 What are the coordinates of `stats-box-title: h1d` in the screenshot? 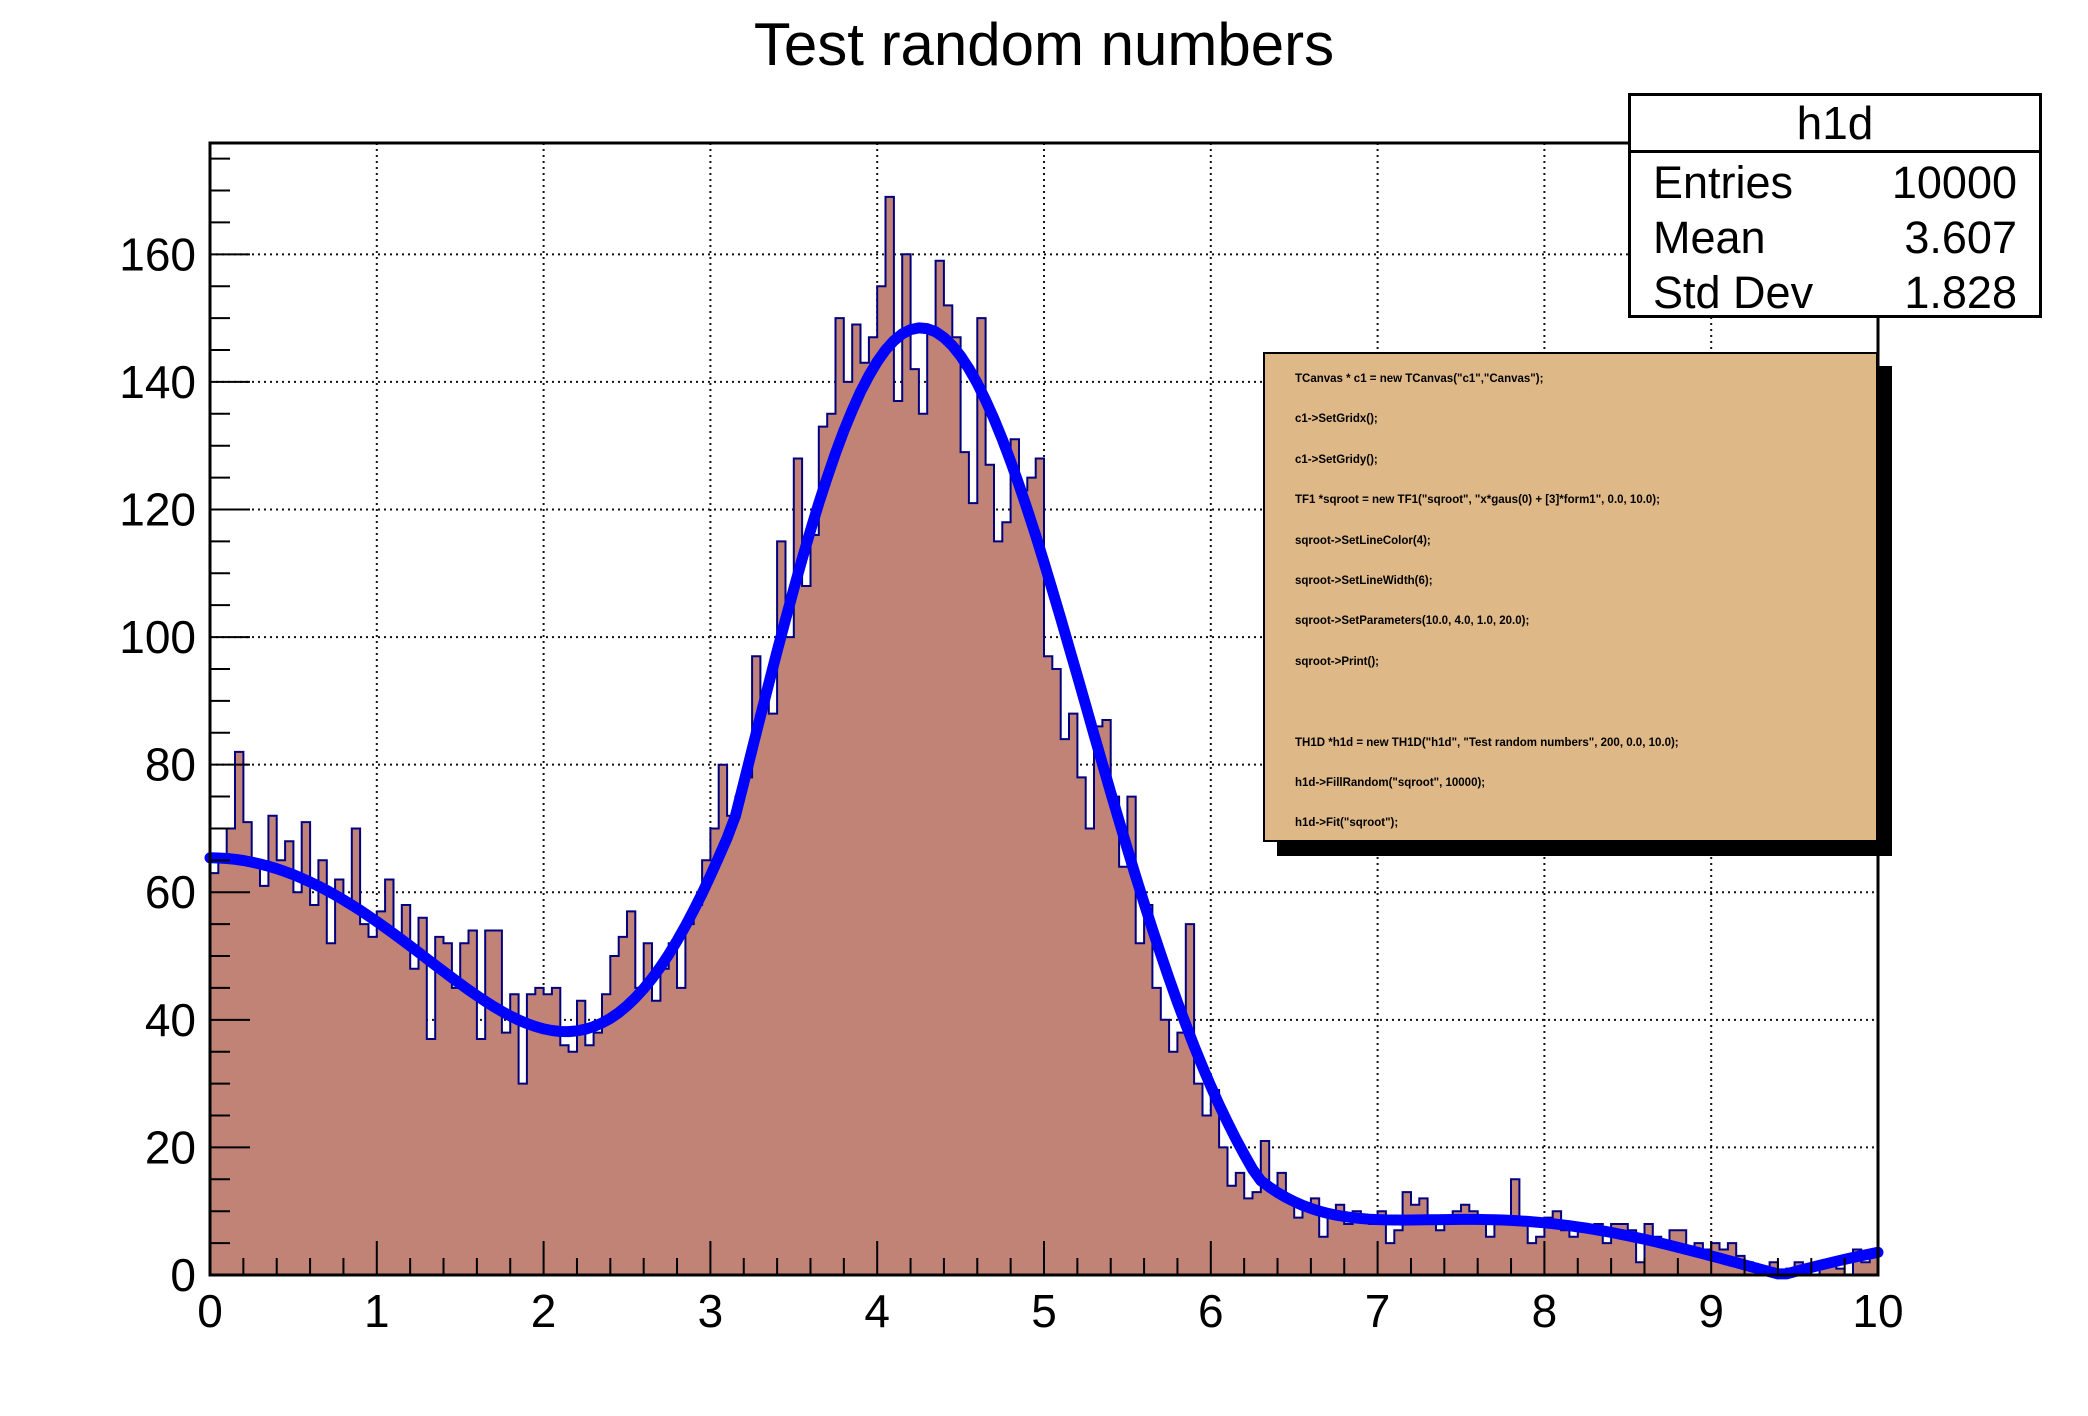 It's located at (1835, 124).